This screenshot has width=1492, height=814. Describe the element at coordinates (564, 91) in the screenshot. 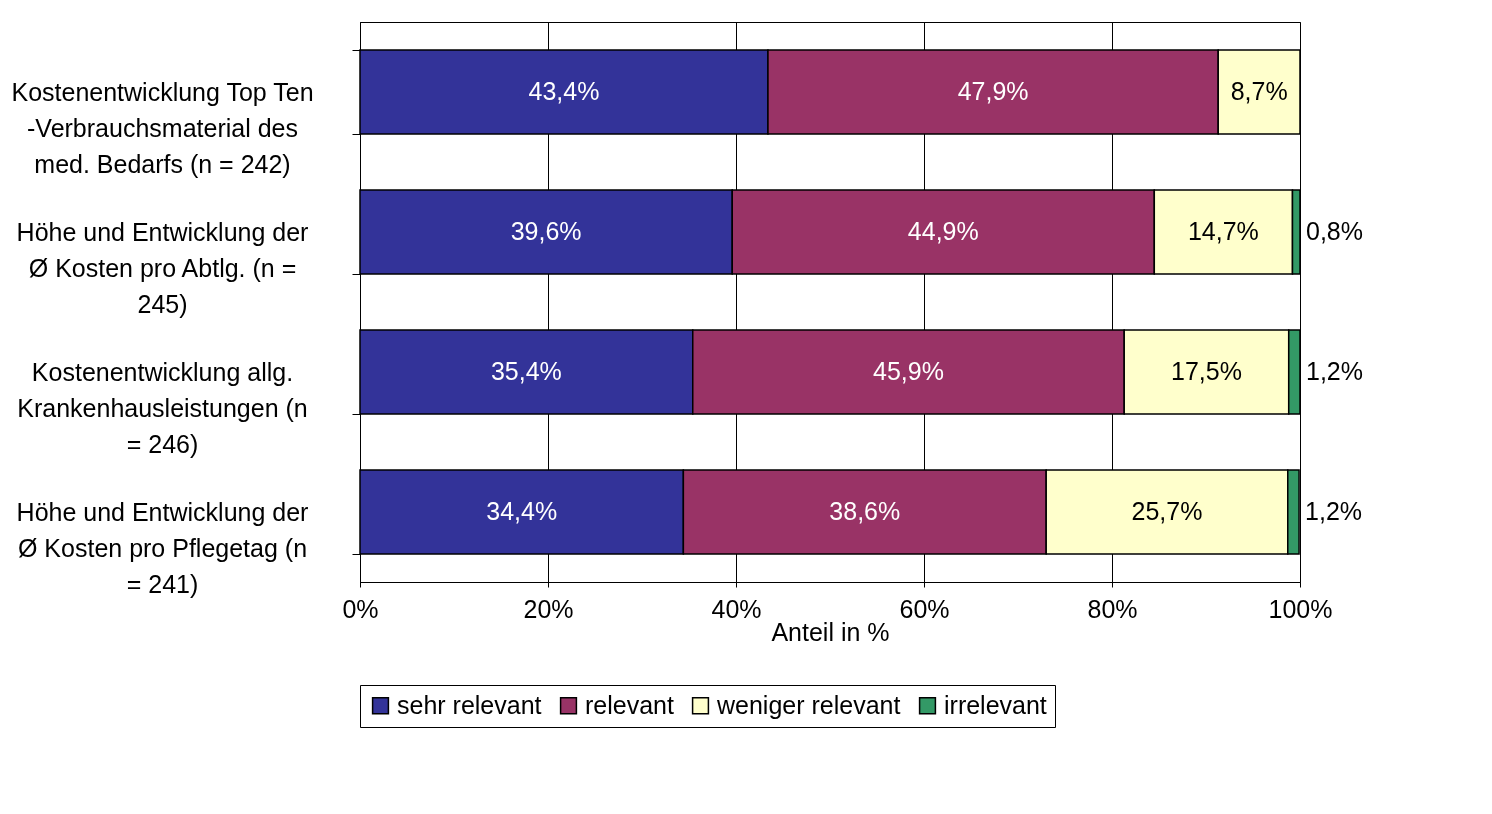

I see `data-label: 43,4%` at that location.